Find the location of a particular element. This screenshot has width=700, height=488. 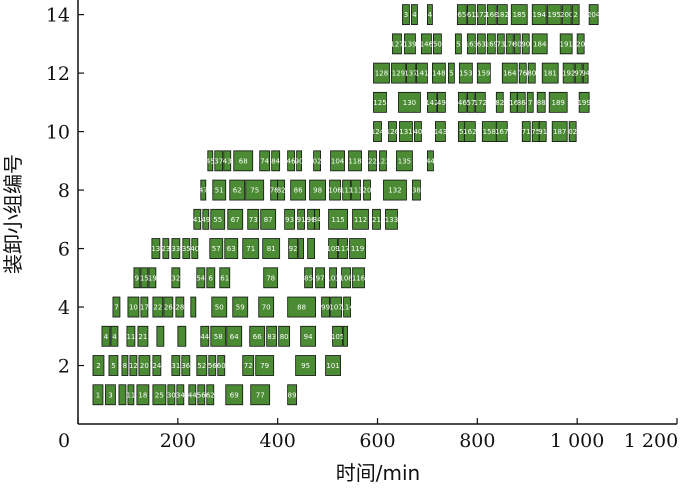

task-bar: 191 is located at coordinates (566, 44).